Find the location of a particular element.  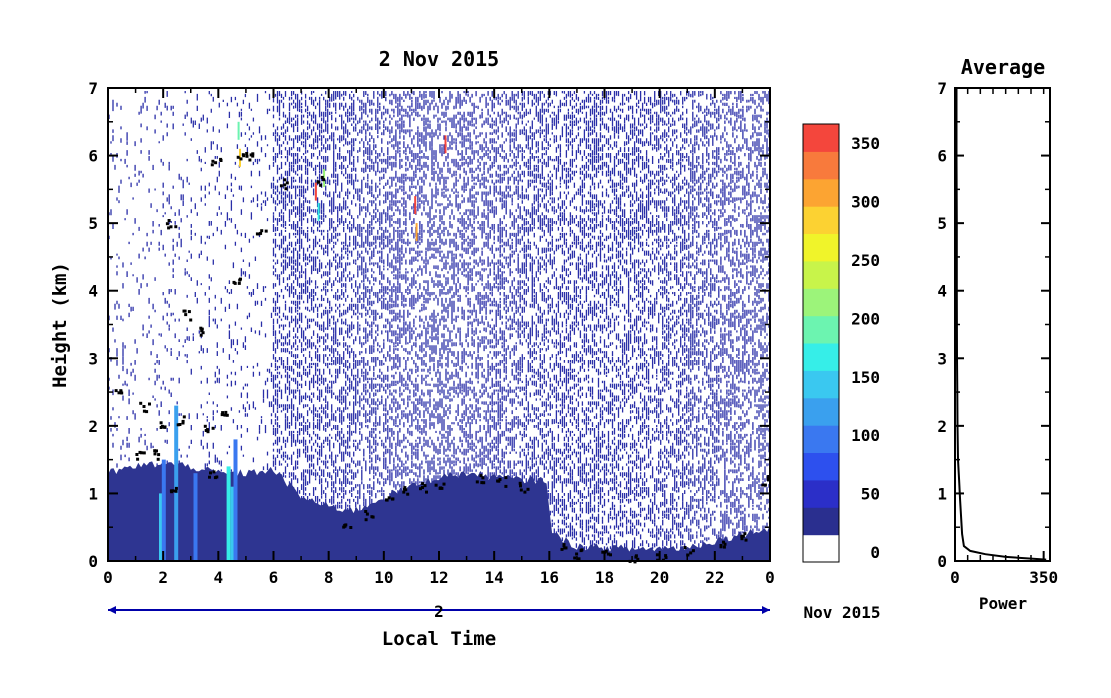

average-x-tick-label: 0 is located at coordinates (955, 577).